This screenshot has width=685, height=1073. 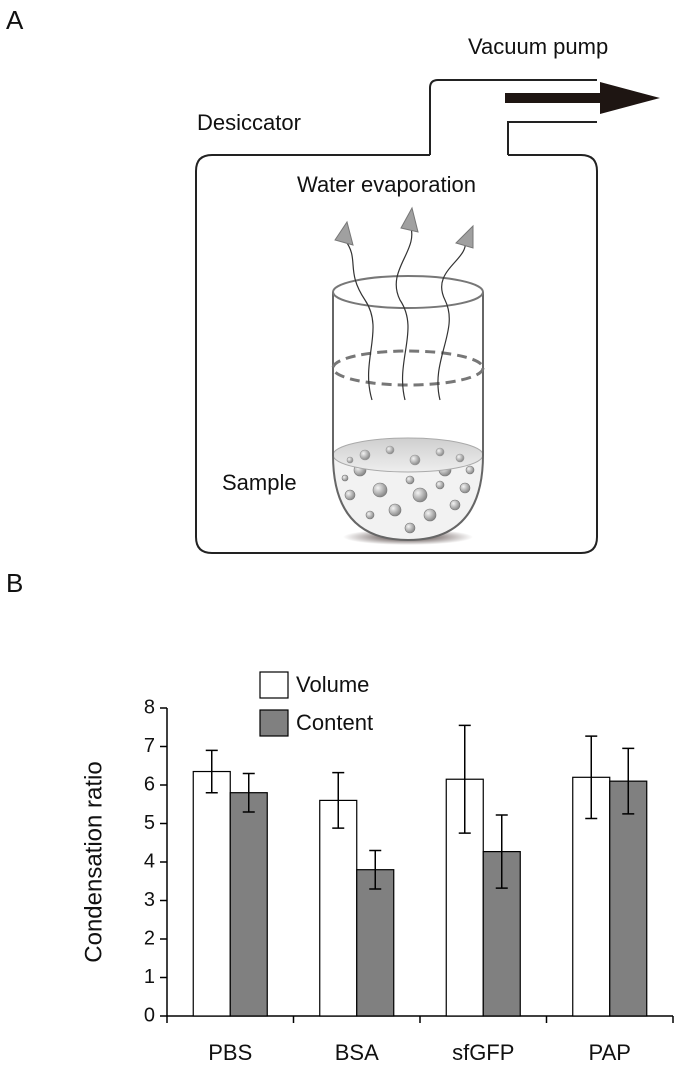 What do you see at coordinates (408, 417) in the screenshot?
I see `tube` at bounding box center [408, 417].